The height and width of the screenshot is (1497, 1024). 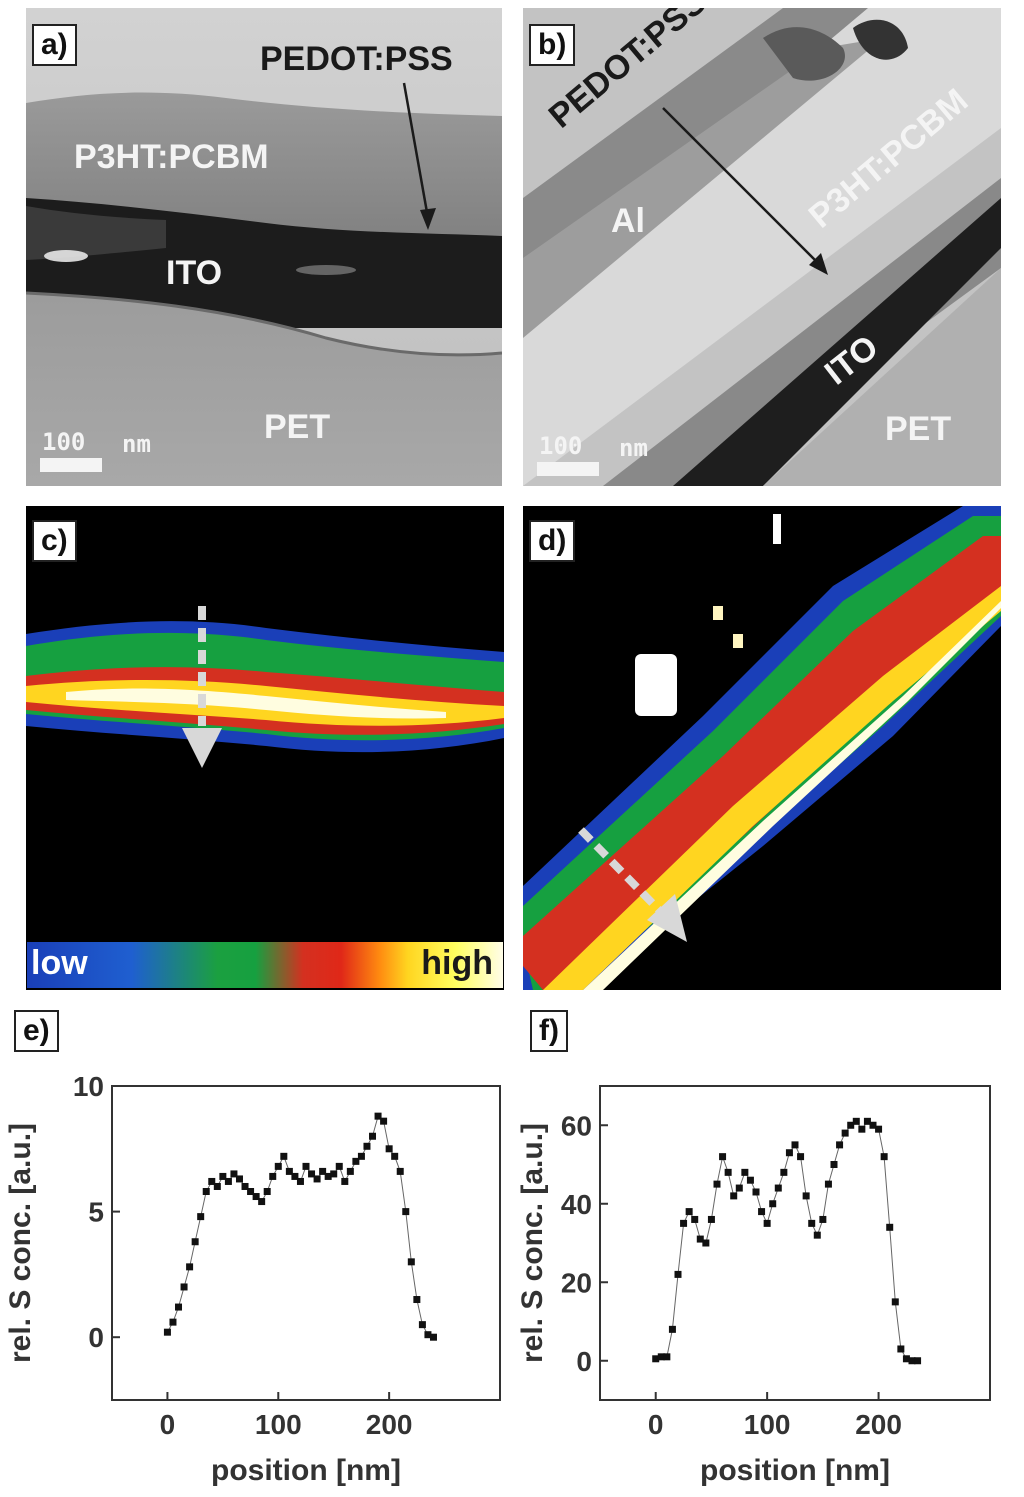 What do you see at coordinates (628, 221) in the screenshot?
I see `al-label-b: Al` at bounding box center [628, 221].